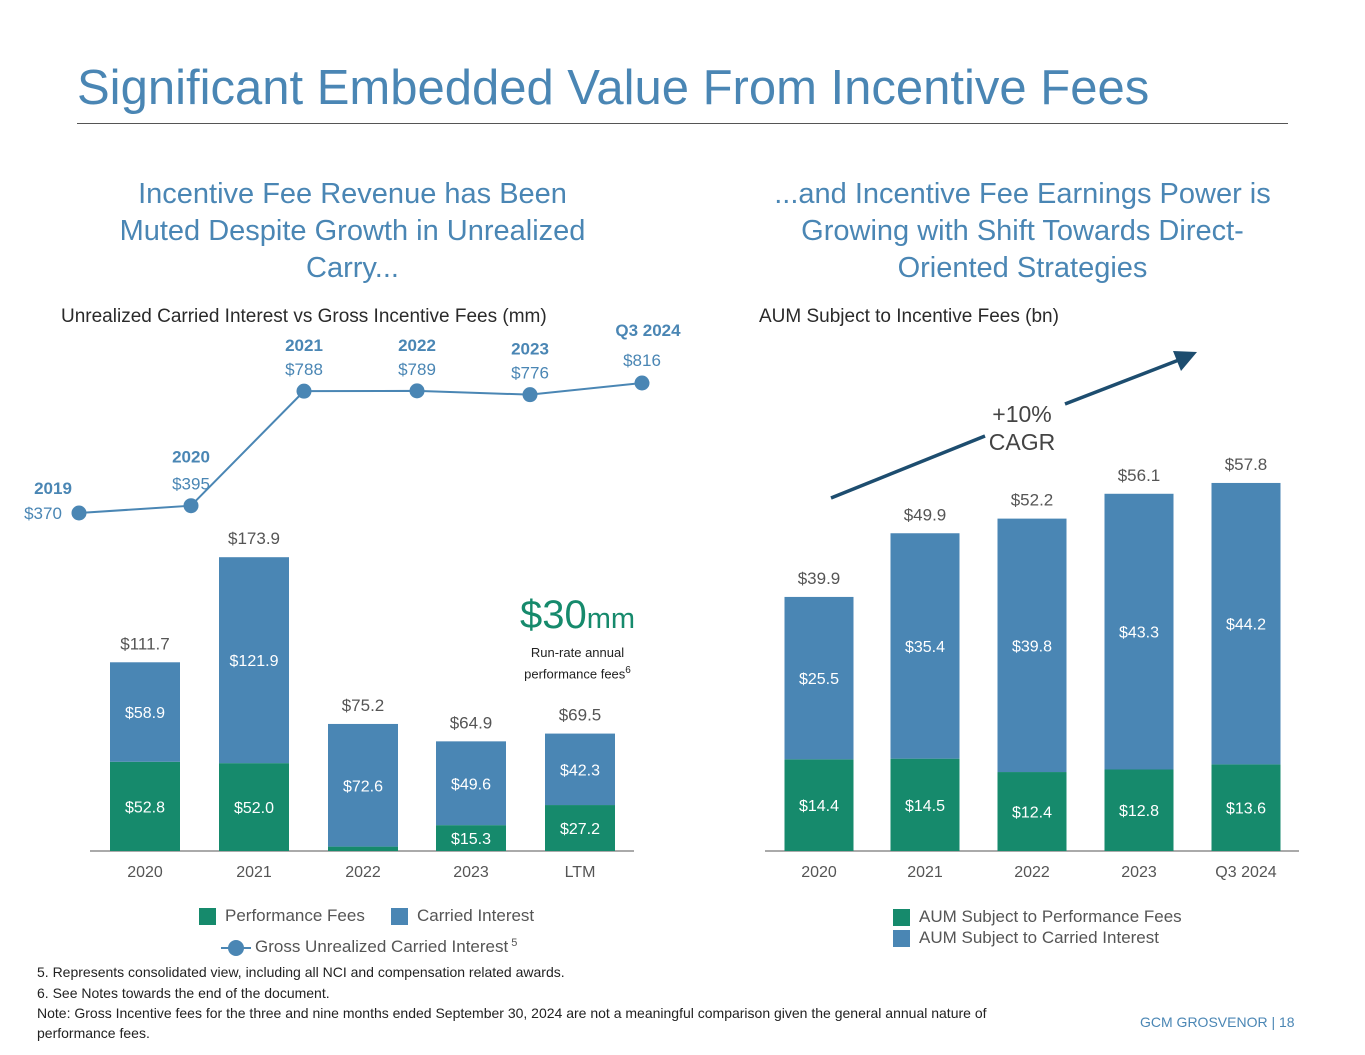  What do you see at coordinates (191, 484) in the screenshot?
I see `gross-unrealized-value-label: $395` at bounding box center [191, 484].